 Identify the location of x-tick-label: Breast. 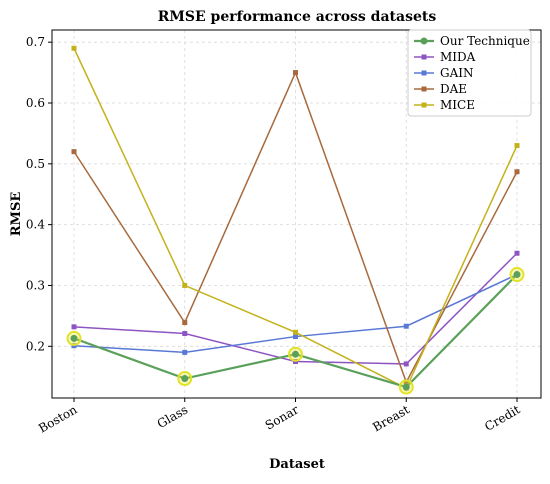
(391, 418).